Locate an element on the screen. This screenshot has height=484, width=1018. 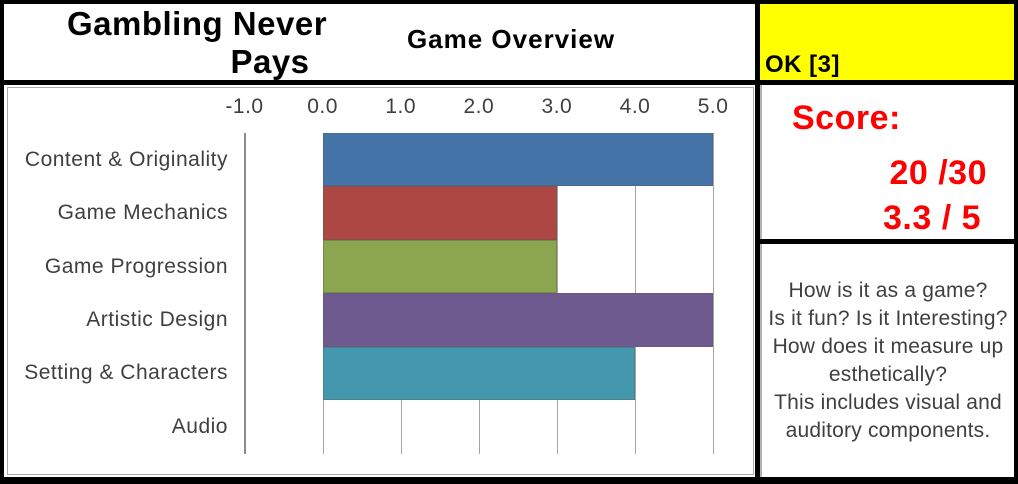
gridline is located at coordinates (714, 293).